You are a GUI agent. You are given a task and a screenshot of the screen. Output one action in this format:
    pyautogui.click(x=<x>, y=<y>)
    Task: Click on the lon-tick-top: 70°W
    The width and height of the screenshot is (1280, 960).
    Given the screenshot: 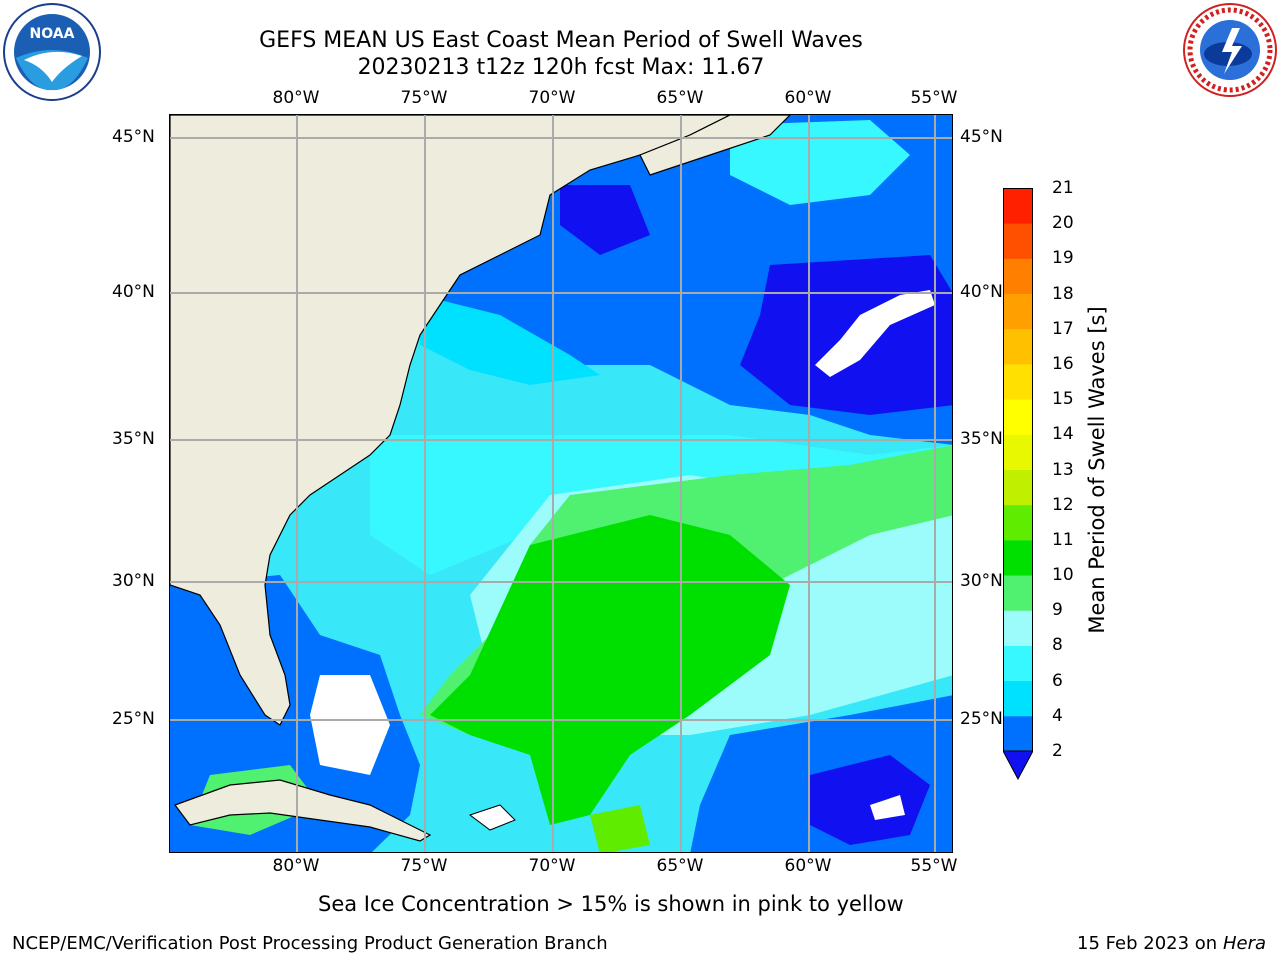 What is the action you would take?
    pyautogui.click(x=552, y=98)
    